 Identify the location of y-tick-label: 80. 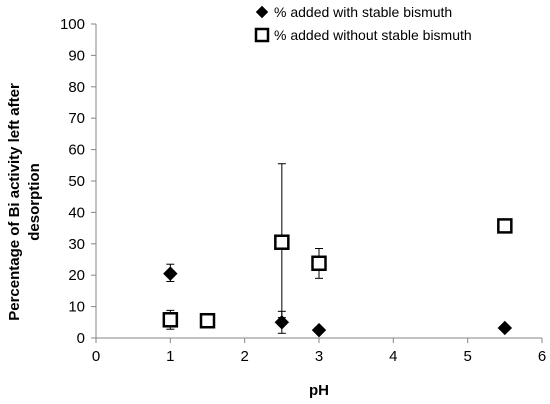
(76, 87).